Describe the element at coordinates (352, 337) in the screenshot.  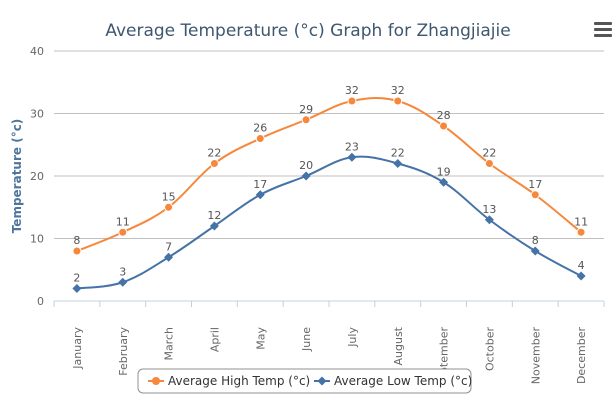
I see `x-tick-label: July` at that location.